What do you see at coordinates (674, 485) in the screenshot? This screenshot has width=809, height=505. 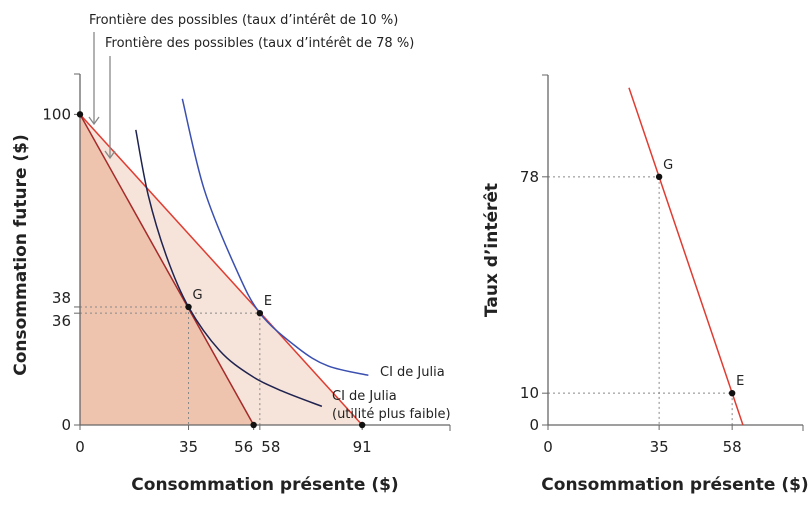 I see `right-x-axis-title: Consommation présente ($)` at bounding box center [674, 485].